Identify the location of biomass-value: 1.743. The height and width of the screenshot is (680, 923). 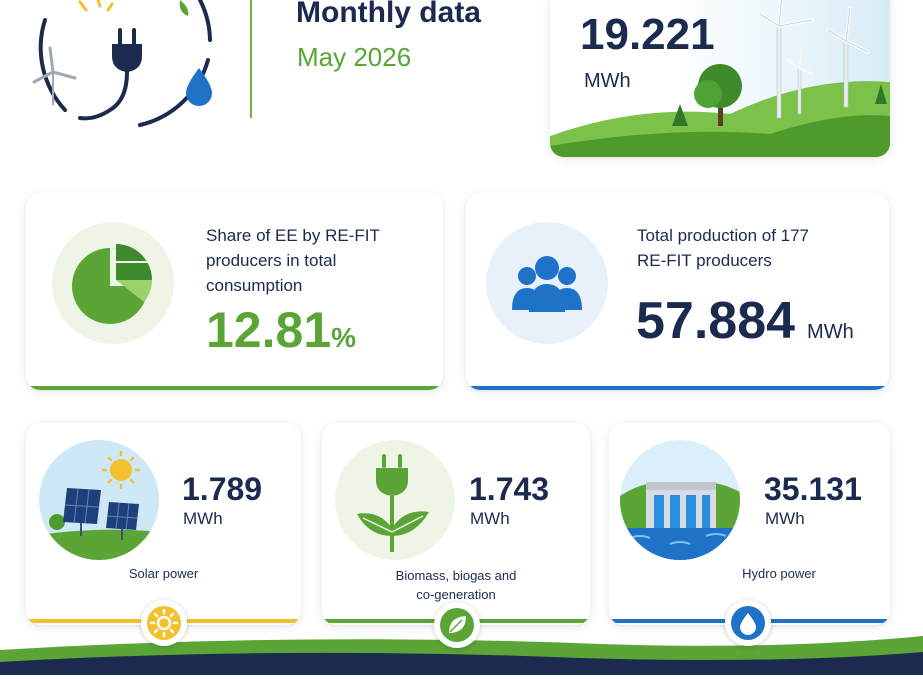
(509, 489).